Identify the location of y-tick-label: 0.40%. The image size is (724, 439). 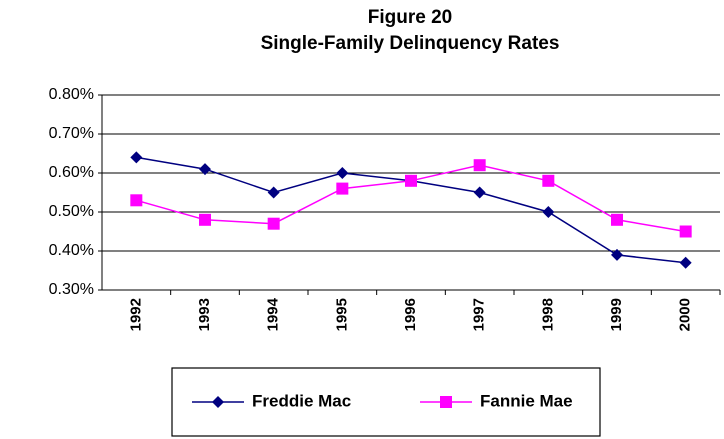
(71, 250).